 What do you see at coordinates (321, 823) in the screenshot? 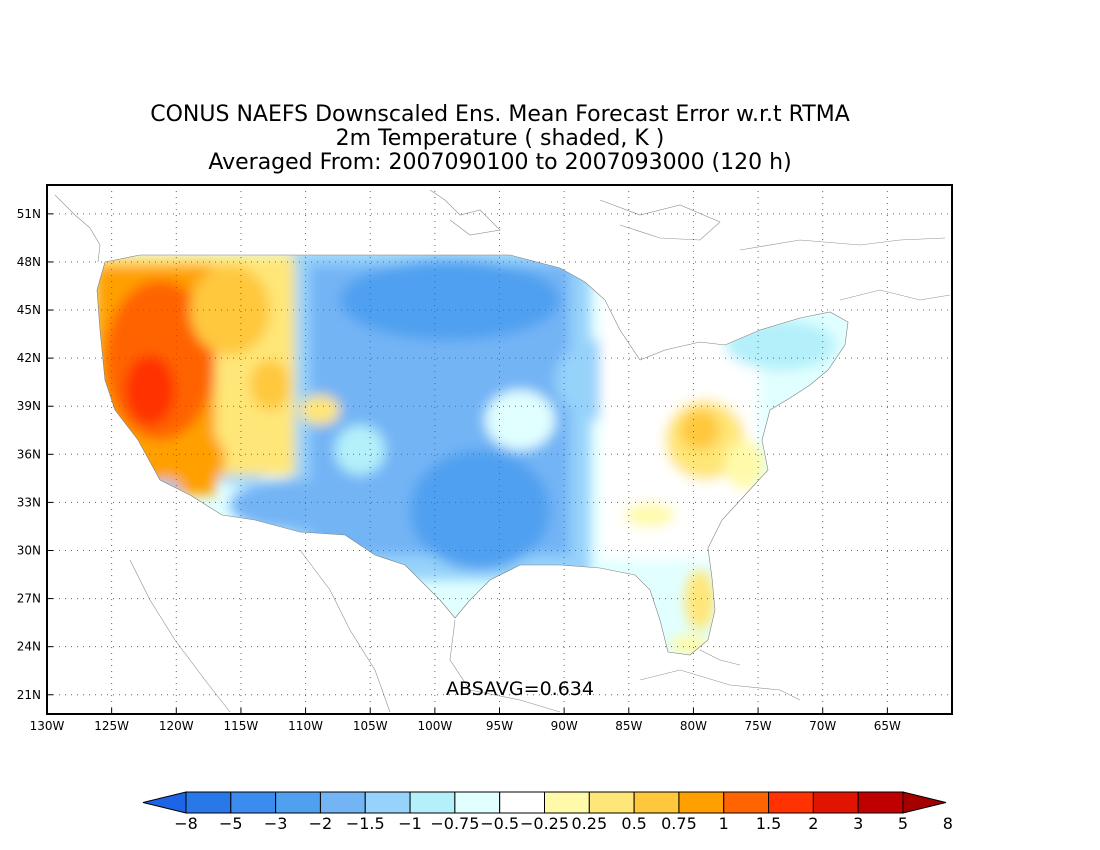
I see `colorbar-label: −2` at bounding box center [321, 823].